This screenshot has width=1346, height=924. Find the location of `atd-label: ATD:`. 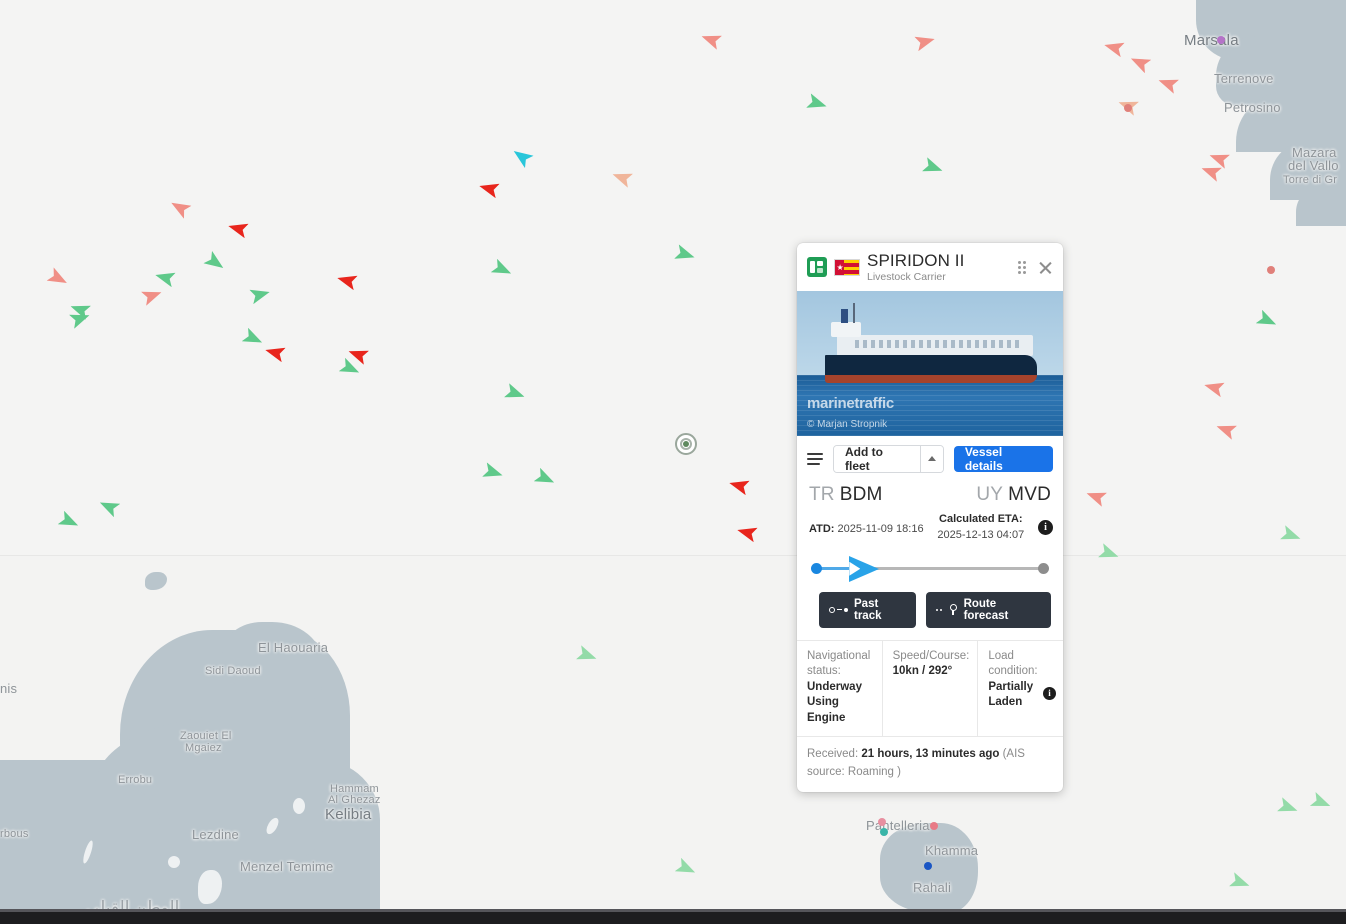

atd-label: ATD: is located at coordinates (822, 528).